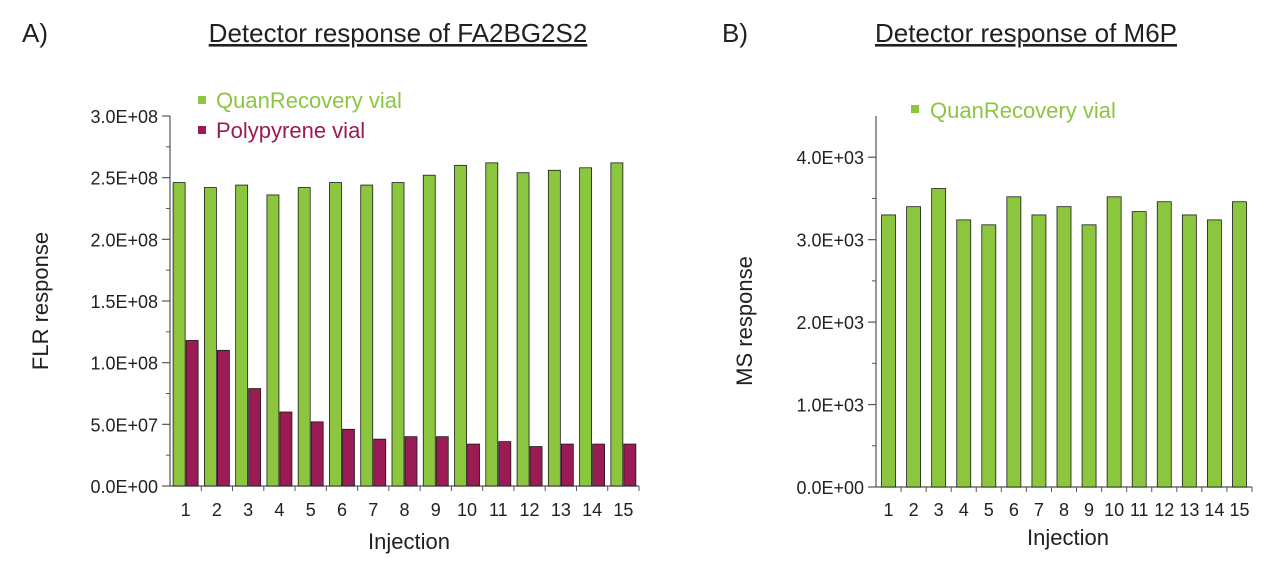  What do you see at coordinates (592, 510) in the screenshot?
I see `panel-a-x-tick-label: 14` at bounding box center [592, 510].